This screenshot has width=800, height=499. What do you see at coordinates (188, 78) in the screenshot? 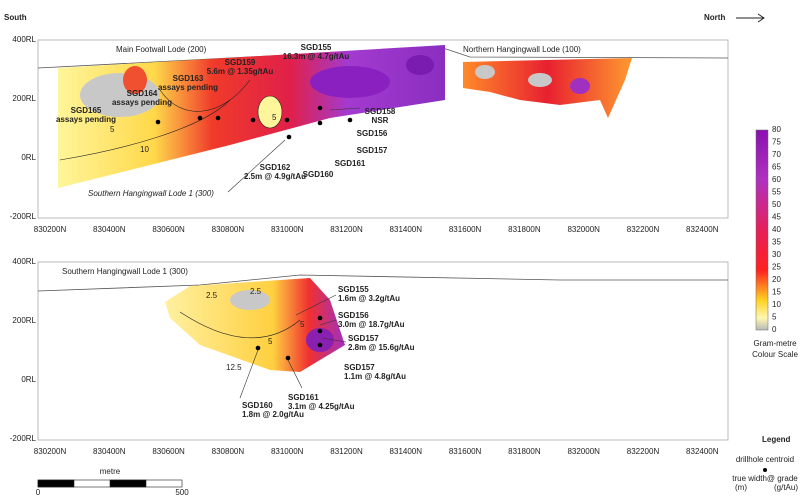
I see `drillhole-annotation: SGD163` at bounding box center [188, 78].